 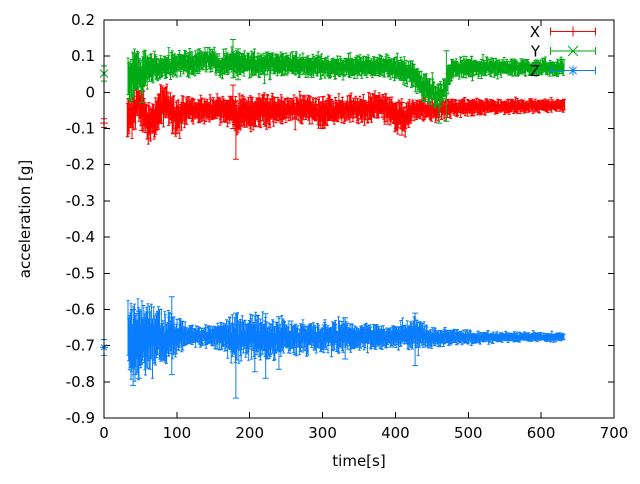 I want to click on x-tick-label: 0, so click(x=104, y=433).